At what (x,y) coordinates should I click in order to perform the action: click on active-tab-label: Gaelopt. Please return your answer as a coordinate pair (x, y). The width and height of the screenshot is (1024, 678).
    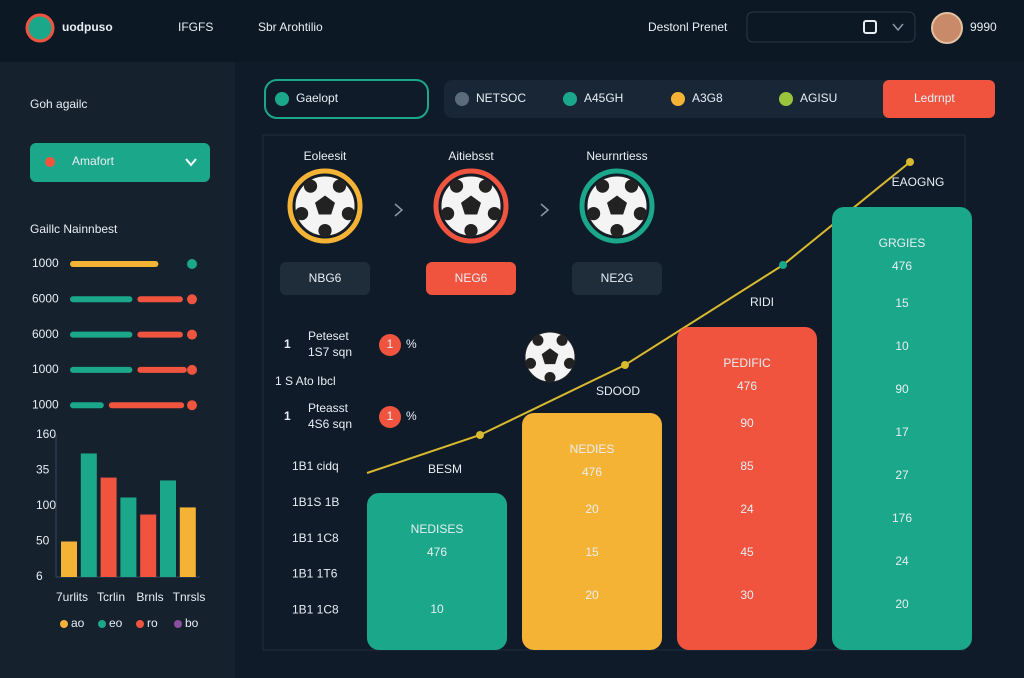
    Looking at the image, I should click on (317, 98).